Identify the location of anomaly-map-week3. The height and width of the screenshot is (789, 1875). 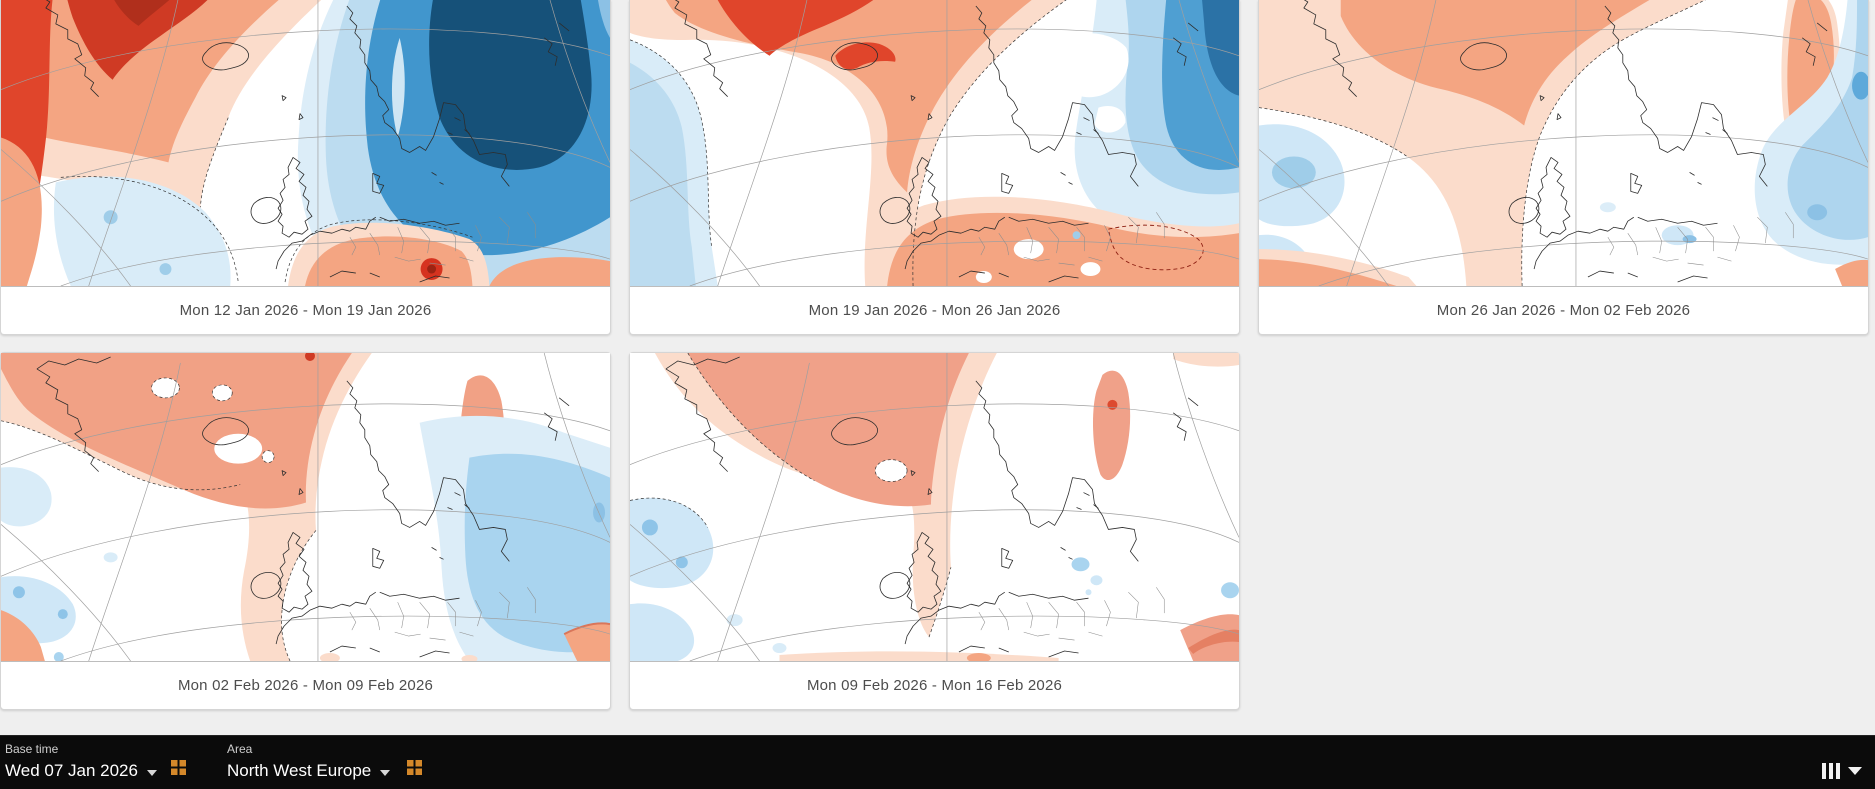
(1563, 143).